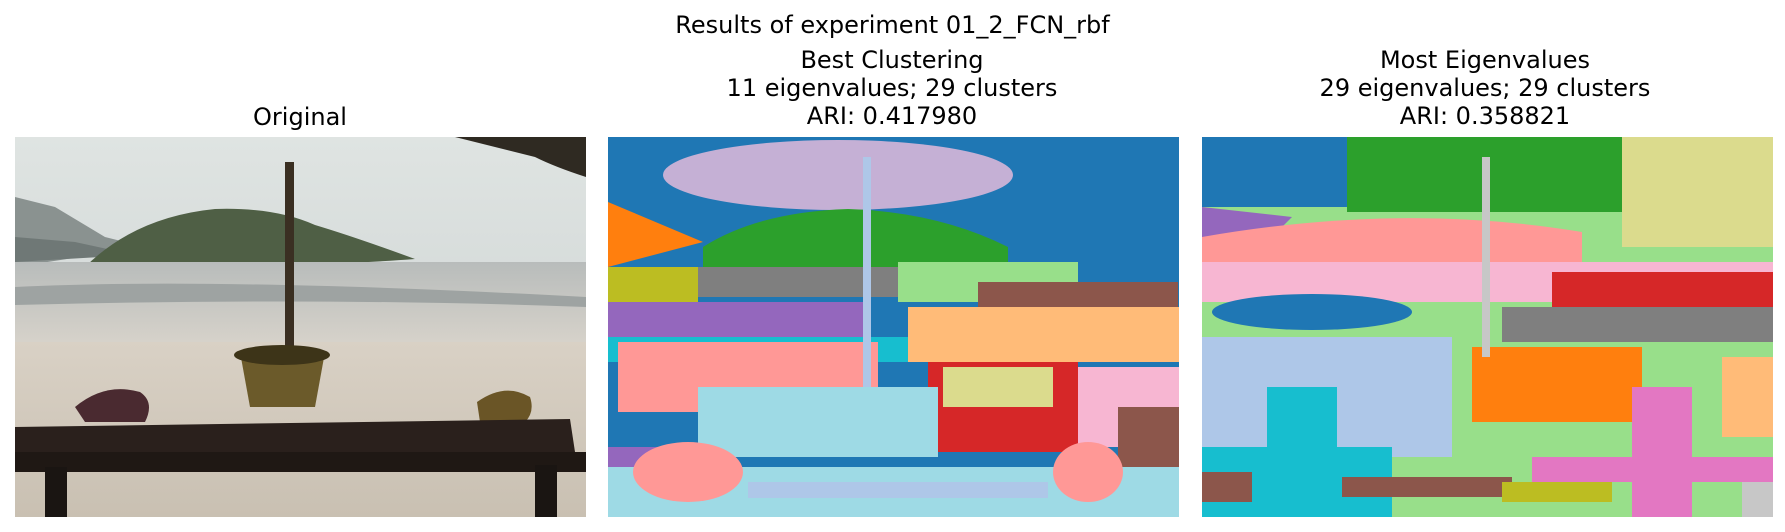 The image size is (1785, 532). I want to click on figure-suptitle: Results of experiment 01_2_FCN_rbf, so click(892, 25).